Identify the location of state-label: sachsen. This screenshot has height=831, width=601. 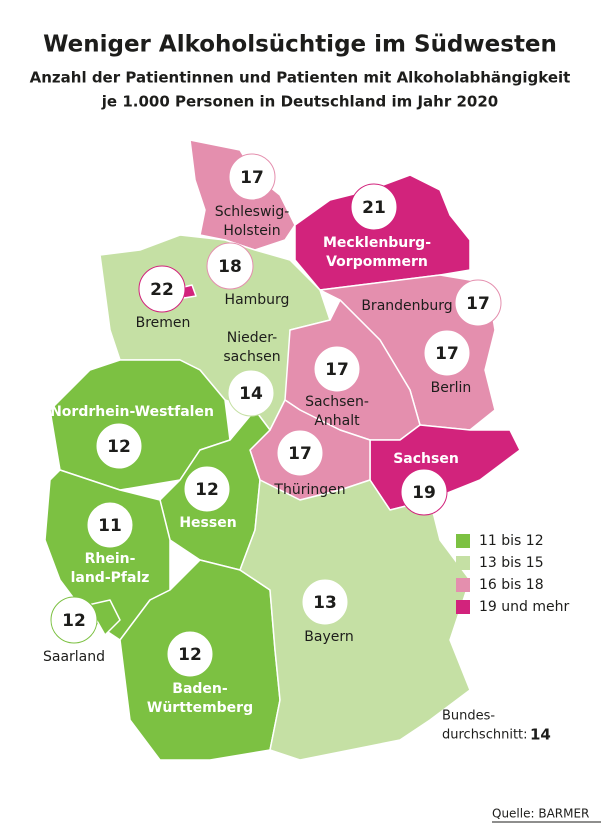
(251, 357).